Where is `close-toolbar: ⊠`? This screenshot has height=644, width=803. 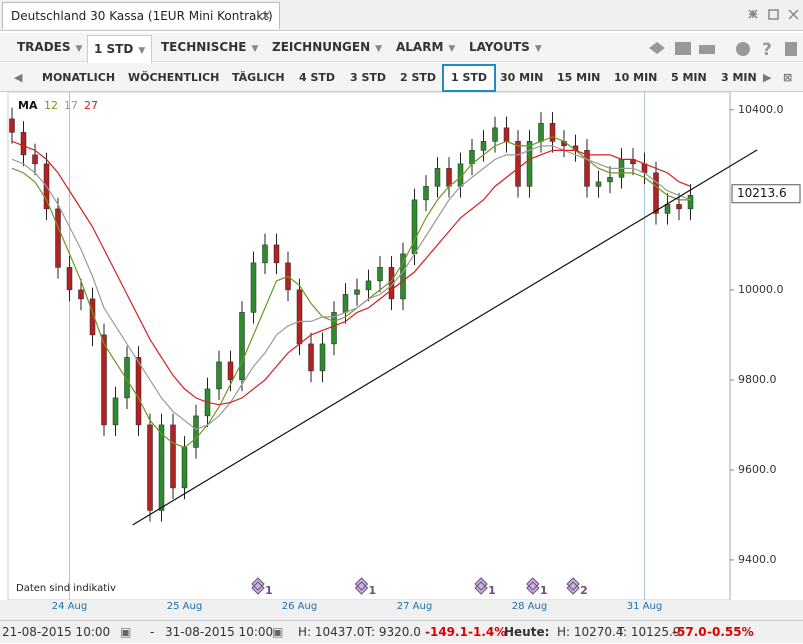
close-toolbar: ⊠ is located at coordinates (788, 77).